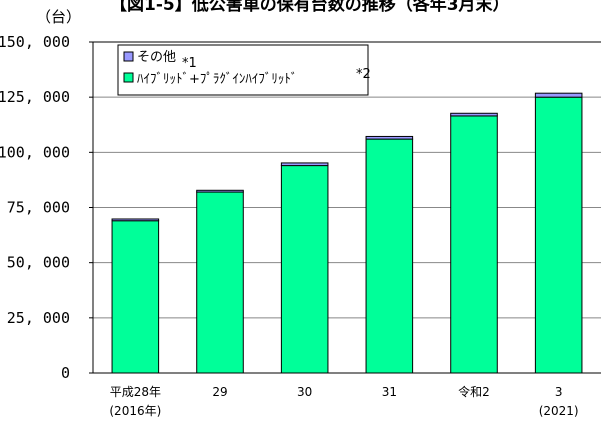 Image resolution: width=601 pixels, height=423 pixels. What do you see at coordinates (135, 411) in the screenshot?
I see `x-category-sublabel: (2016年)` at bounding box center [135, 411].